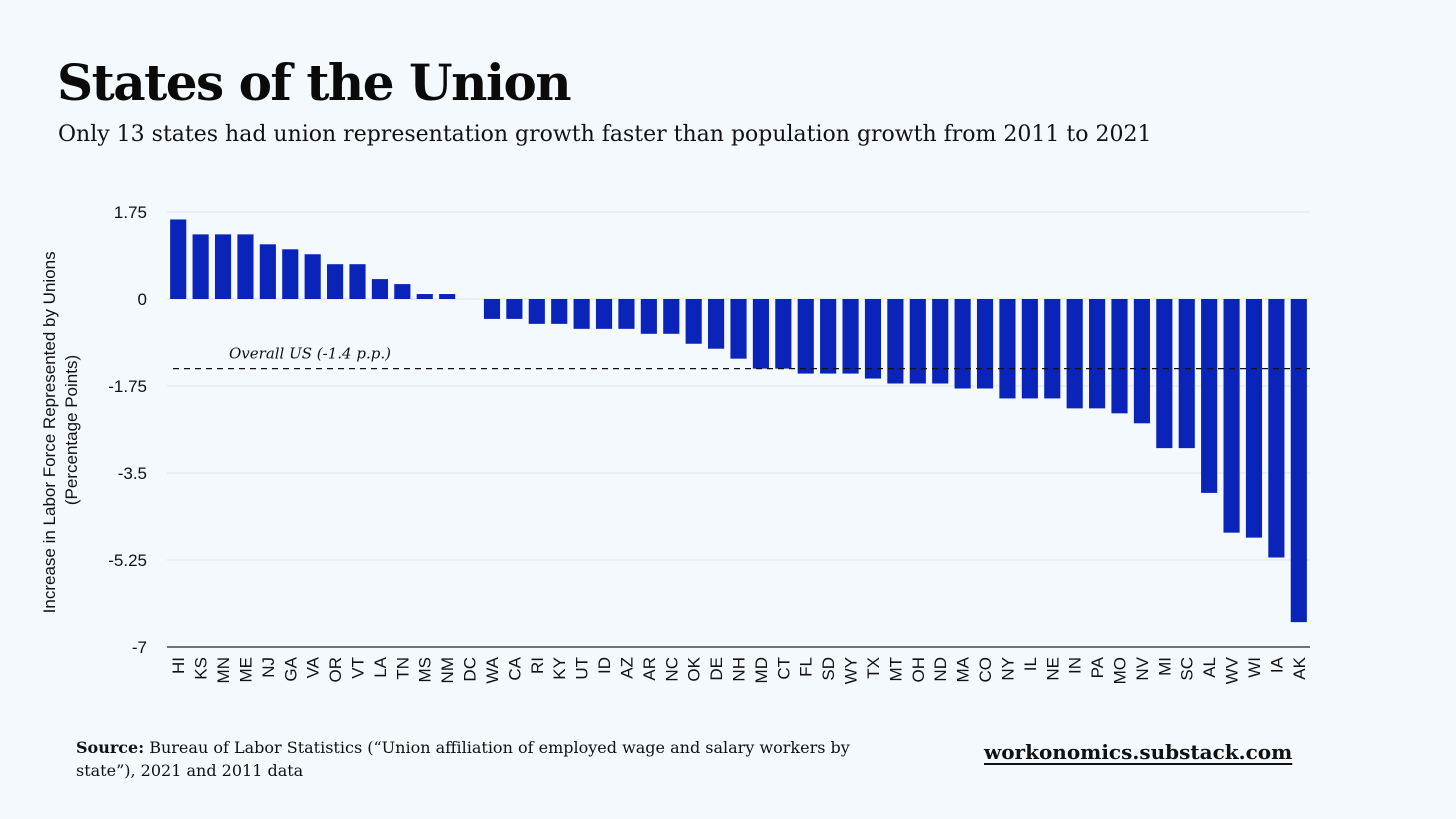 This screenshot has height=819, width=1456. Describe the element at coordinates (1254, 418) in the screenshot. I see `bar-wi` at that location.